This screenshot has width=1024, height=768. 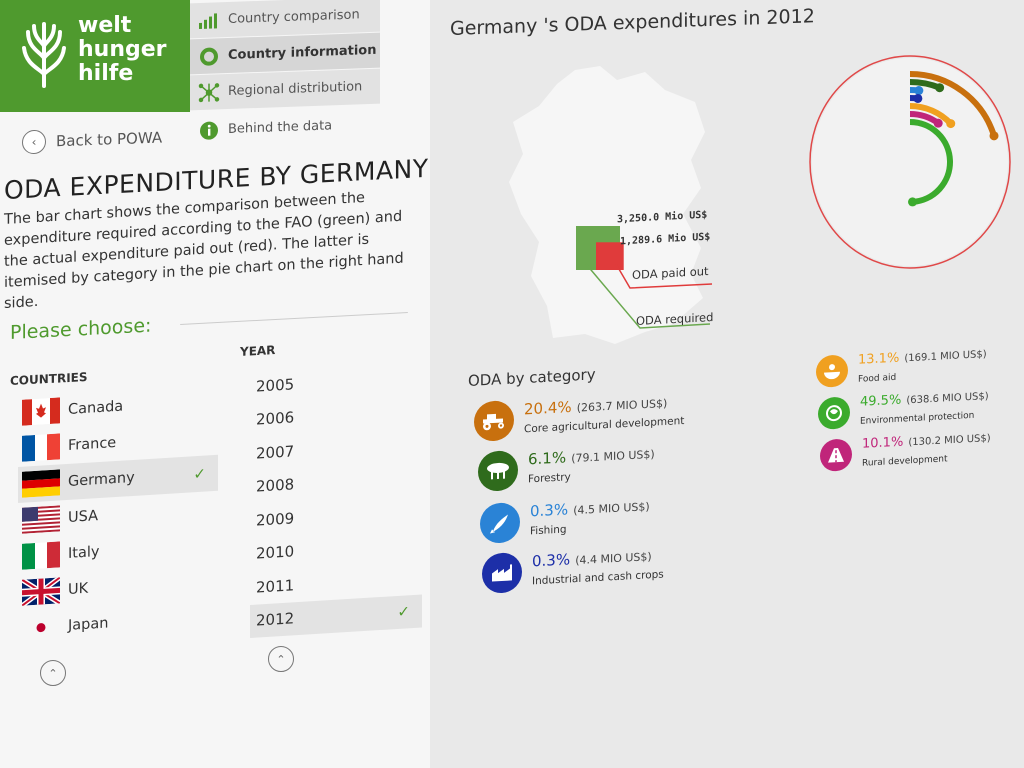 I want to click on brand-line-1: welt, so click(x=105, y=25).